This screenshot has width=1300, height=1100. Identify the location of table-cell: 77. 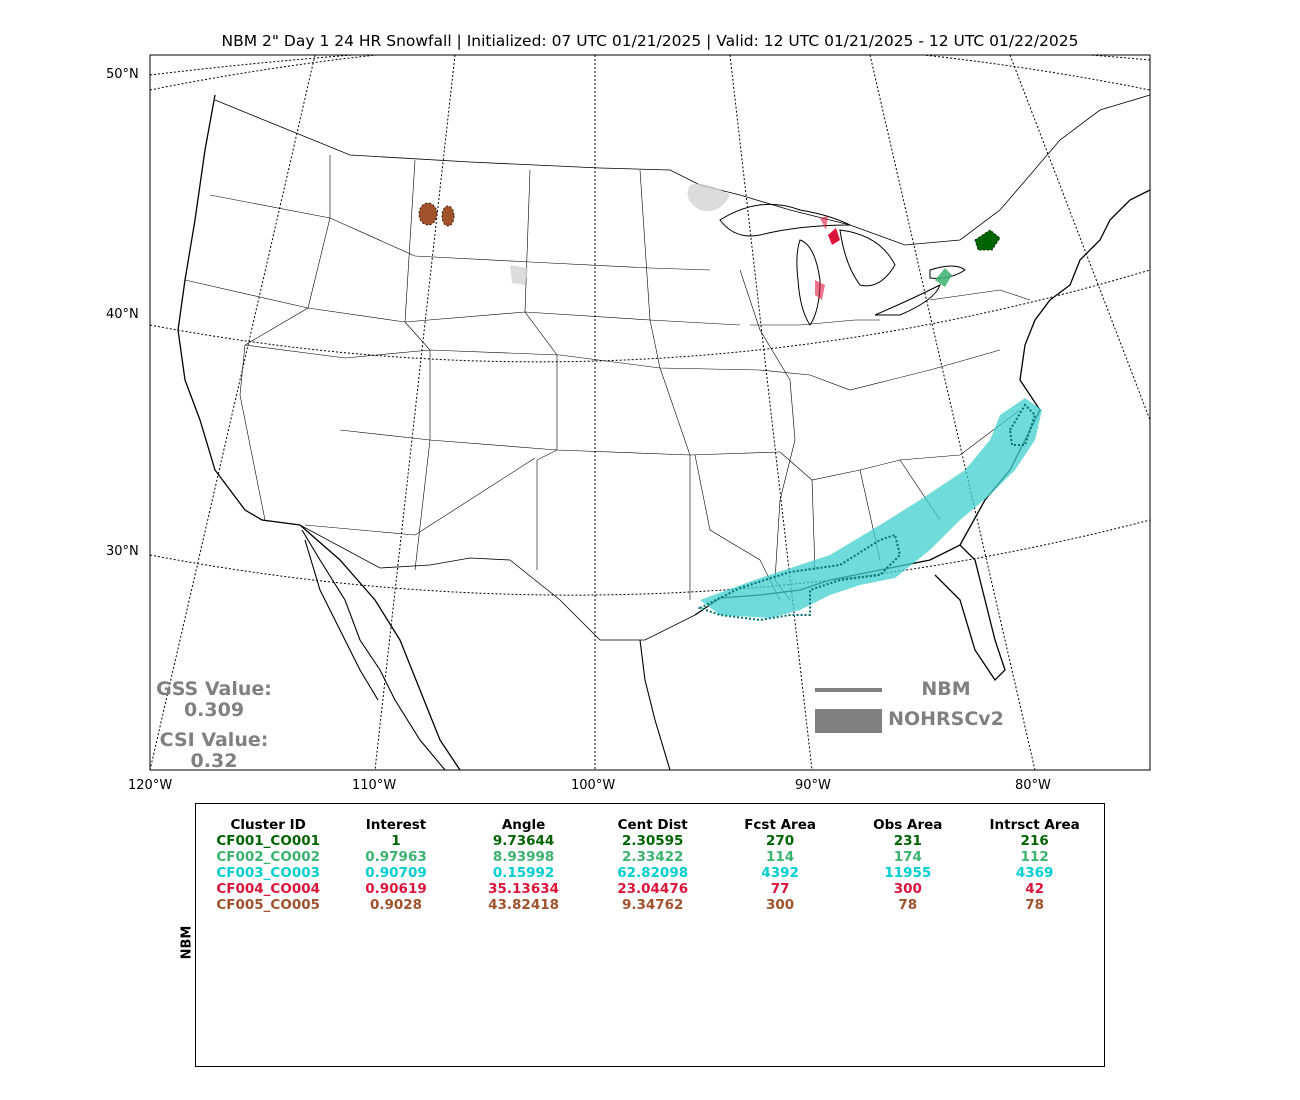
(780, 889).